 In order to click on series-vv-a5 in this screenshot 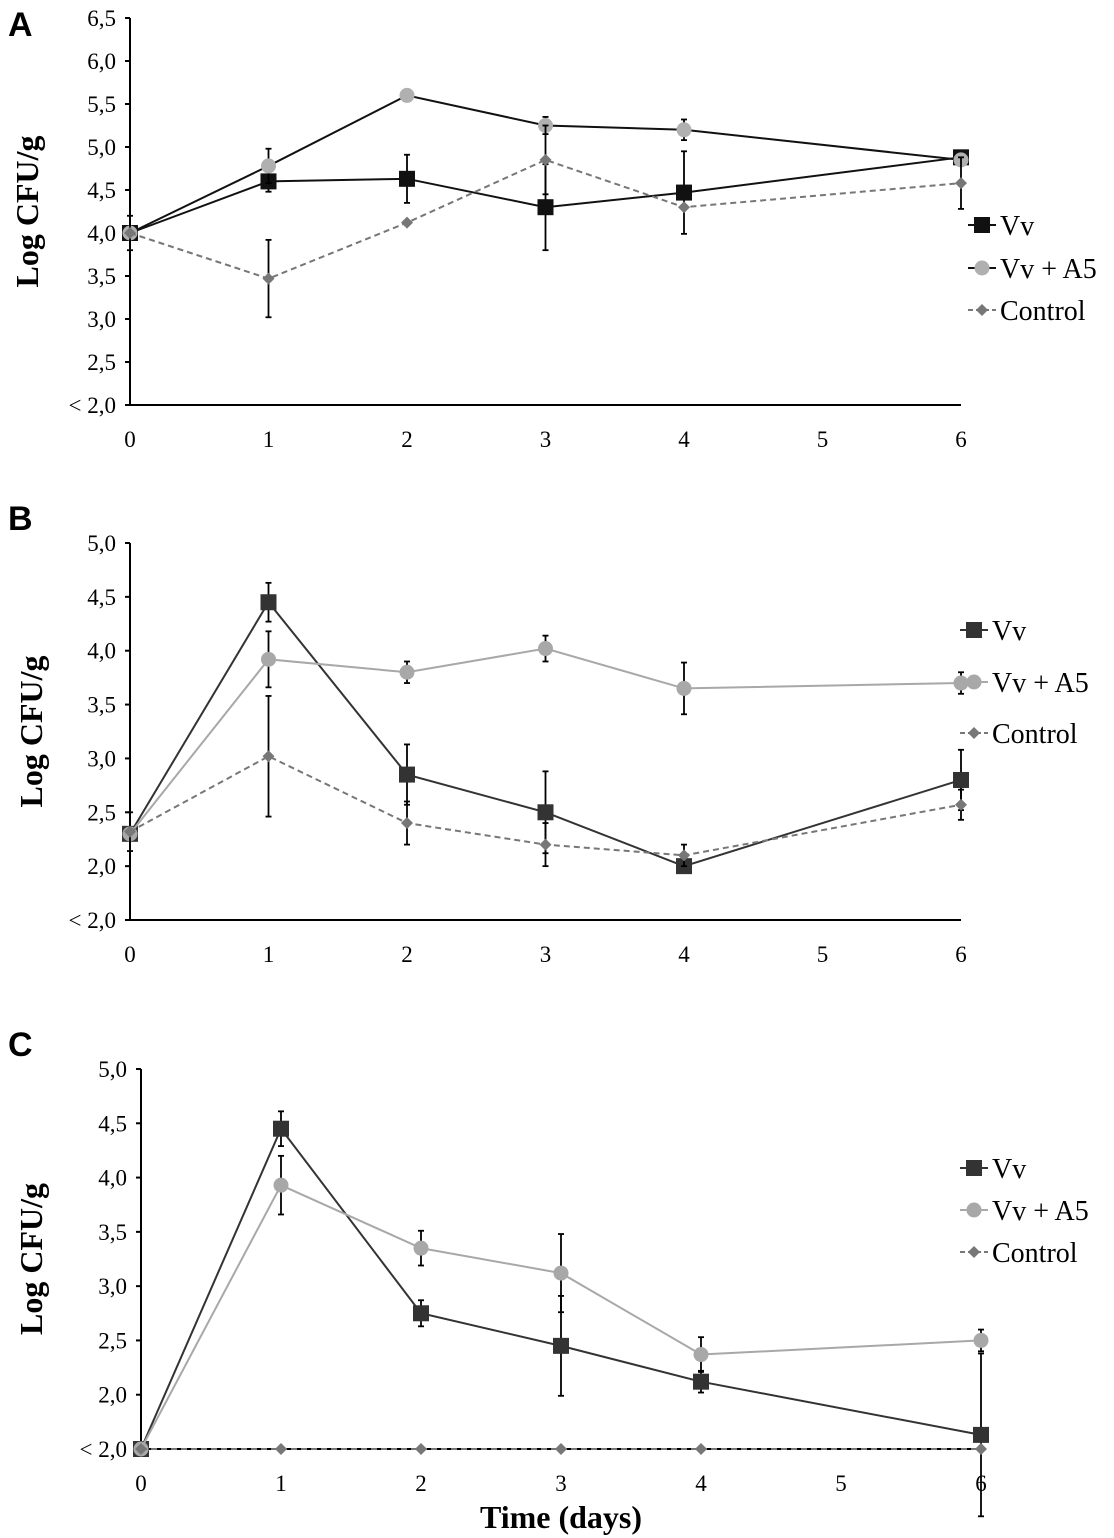, I will do `click(545, 164)`.